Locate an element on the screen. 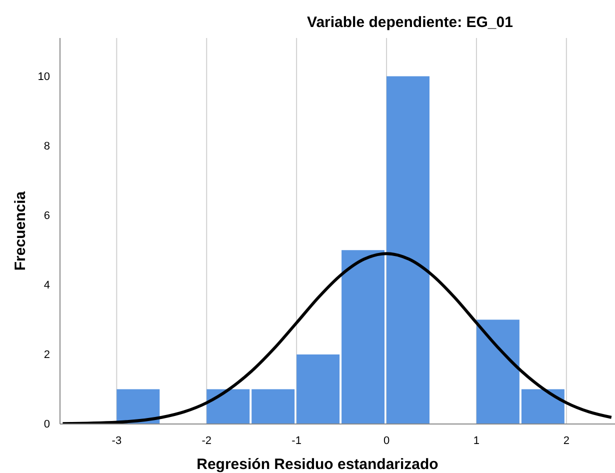 The width and height of the screenshot is (615, 473). y-tick-label: 10 is located at coordinates (44, 76).